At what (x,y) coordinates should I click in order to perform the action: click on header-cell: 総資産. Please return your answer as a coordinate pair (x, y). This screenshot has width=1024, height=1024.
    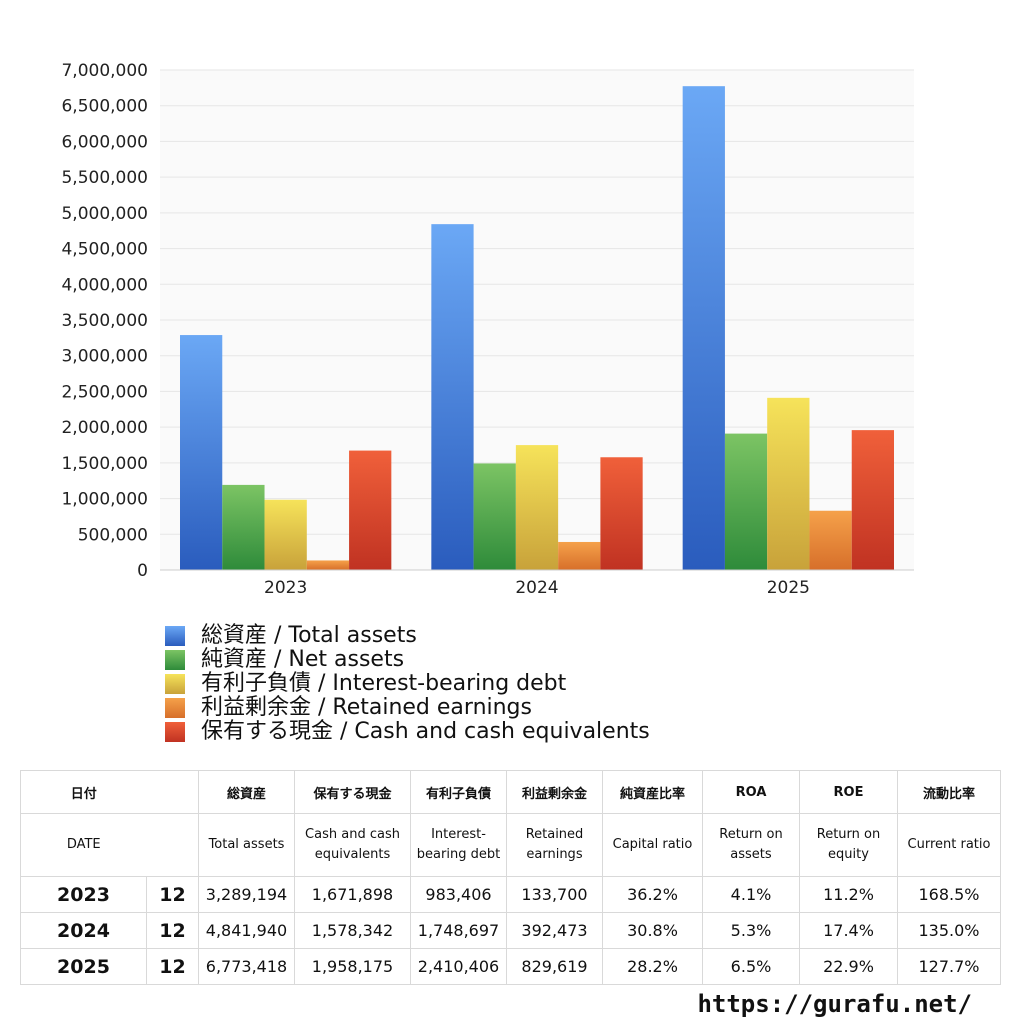
    Looking at the image, I should click on (246, 792).